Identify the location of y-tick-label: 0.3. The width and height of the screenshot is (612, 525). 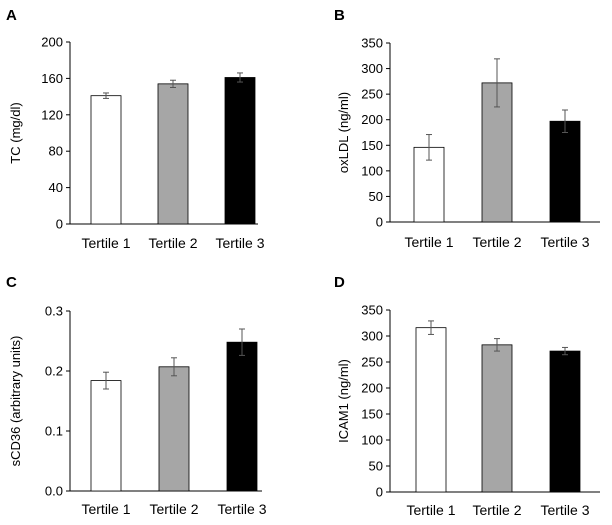
(54, 311).